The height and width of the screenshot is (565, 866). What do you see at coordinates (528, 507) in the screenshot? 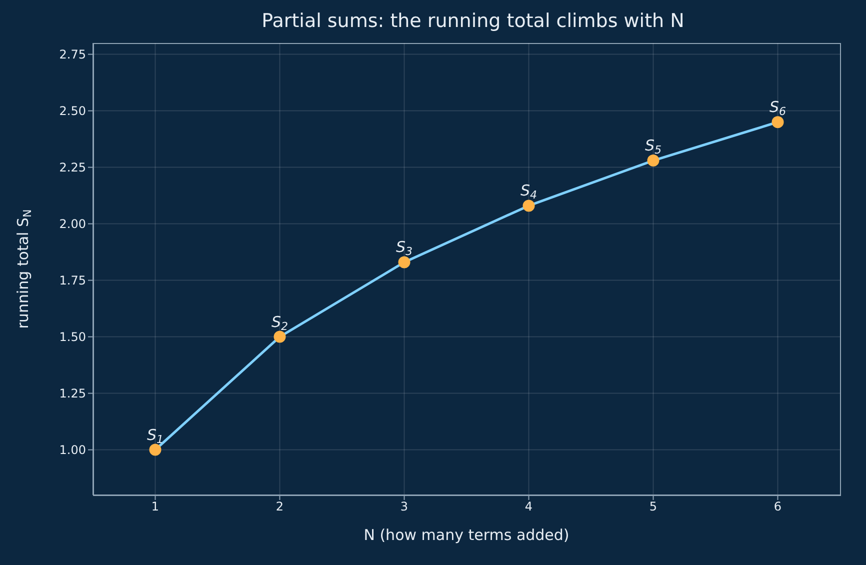
I see `x-tick-label: 4` at bounding box center [528, 507].